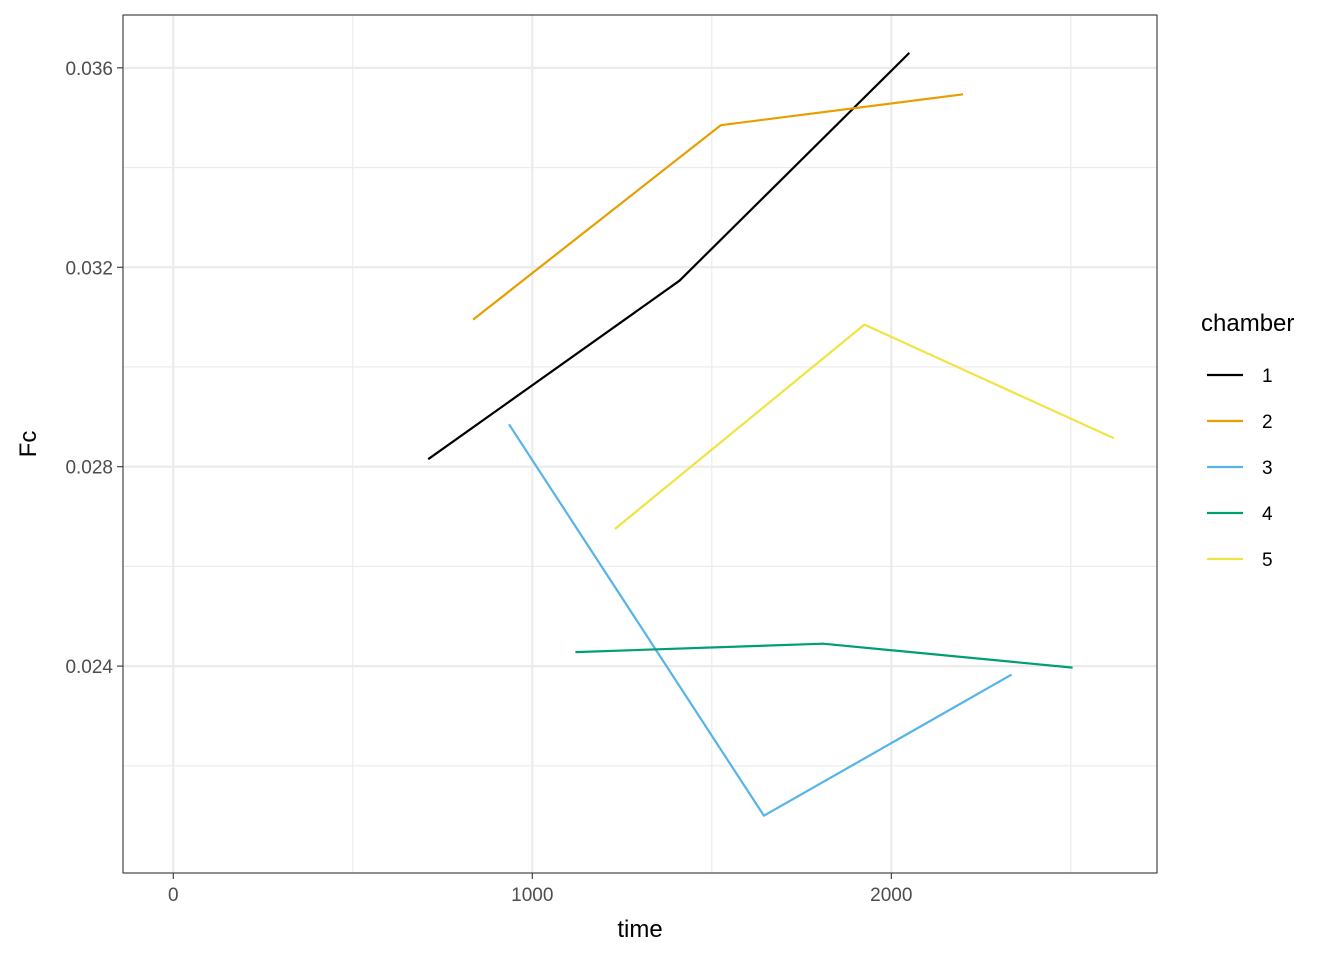 The width and height of the screenshot is (1344, 960). I want to click on x-axis-title: time, so click(639, 929).